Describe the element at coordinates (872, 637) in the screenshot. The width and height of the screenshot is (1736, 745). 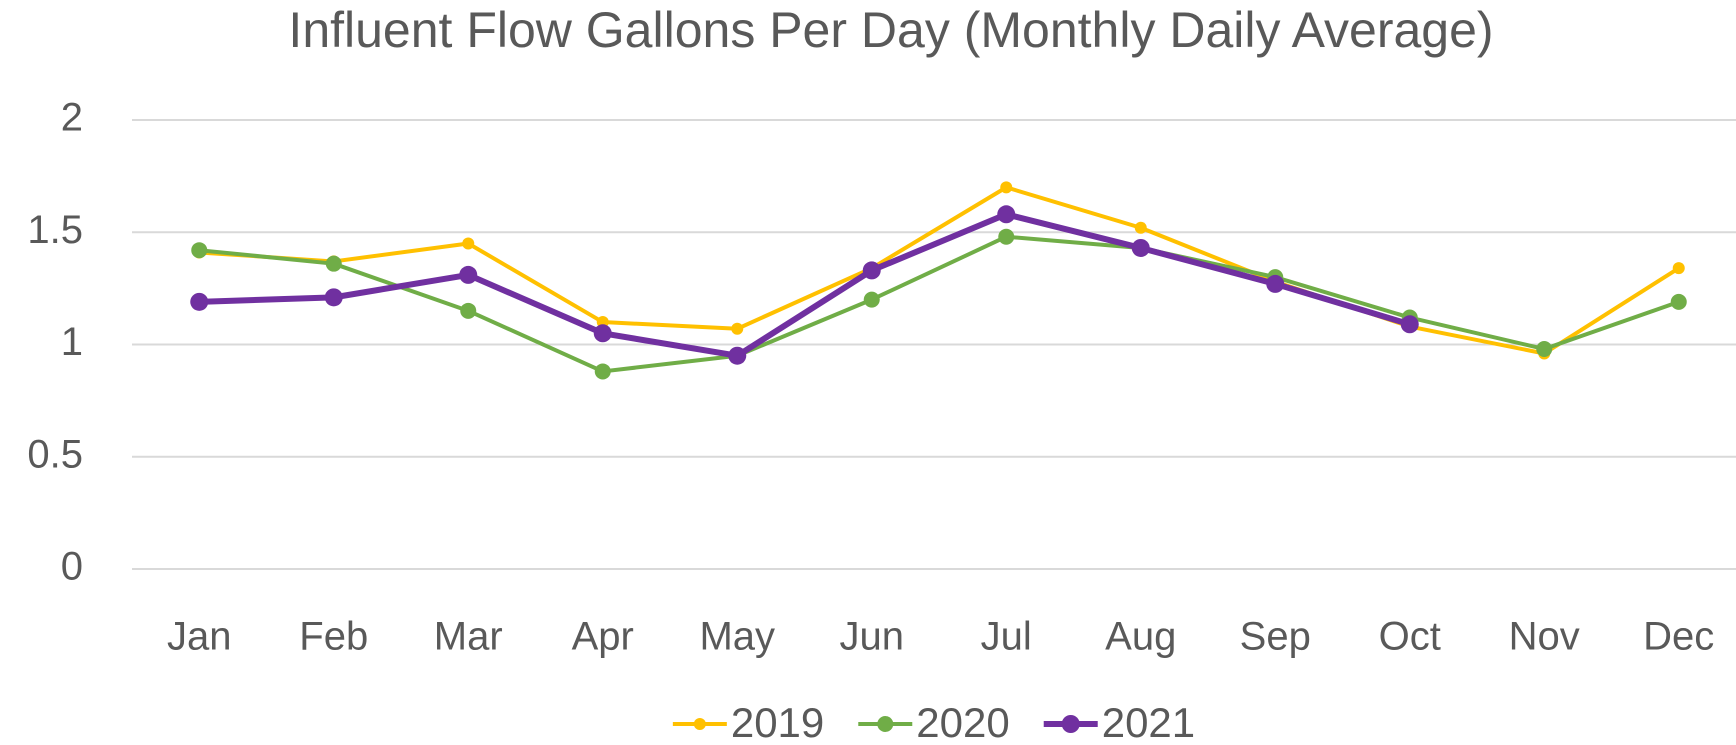
I see `x-tick-label: Jun` at that location.